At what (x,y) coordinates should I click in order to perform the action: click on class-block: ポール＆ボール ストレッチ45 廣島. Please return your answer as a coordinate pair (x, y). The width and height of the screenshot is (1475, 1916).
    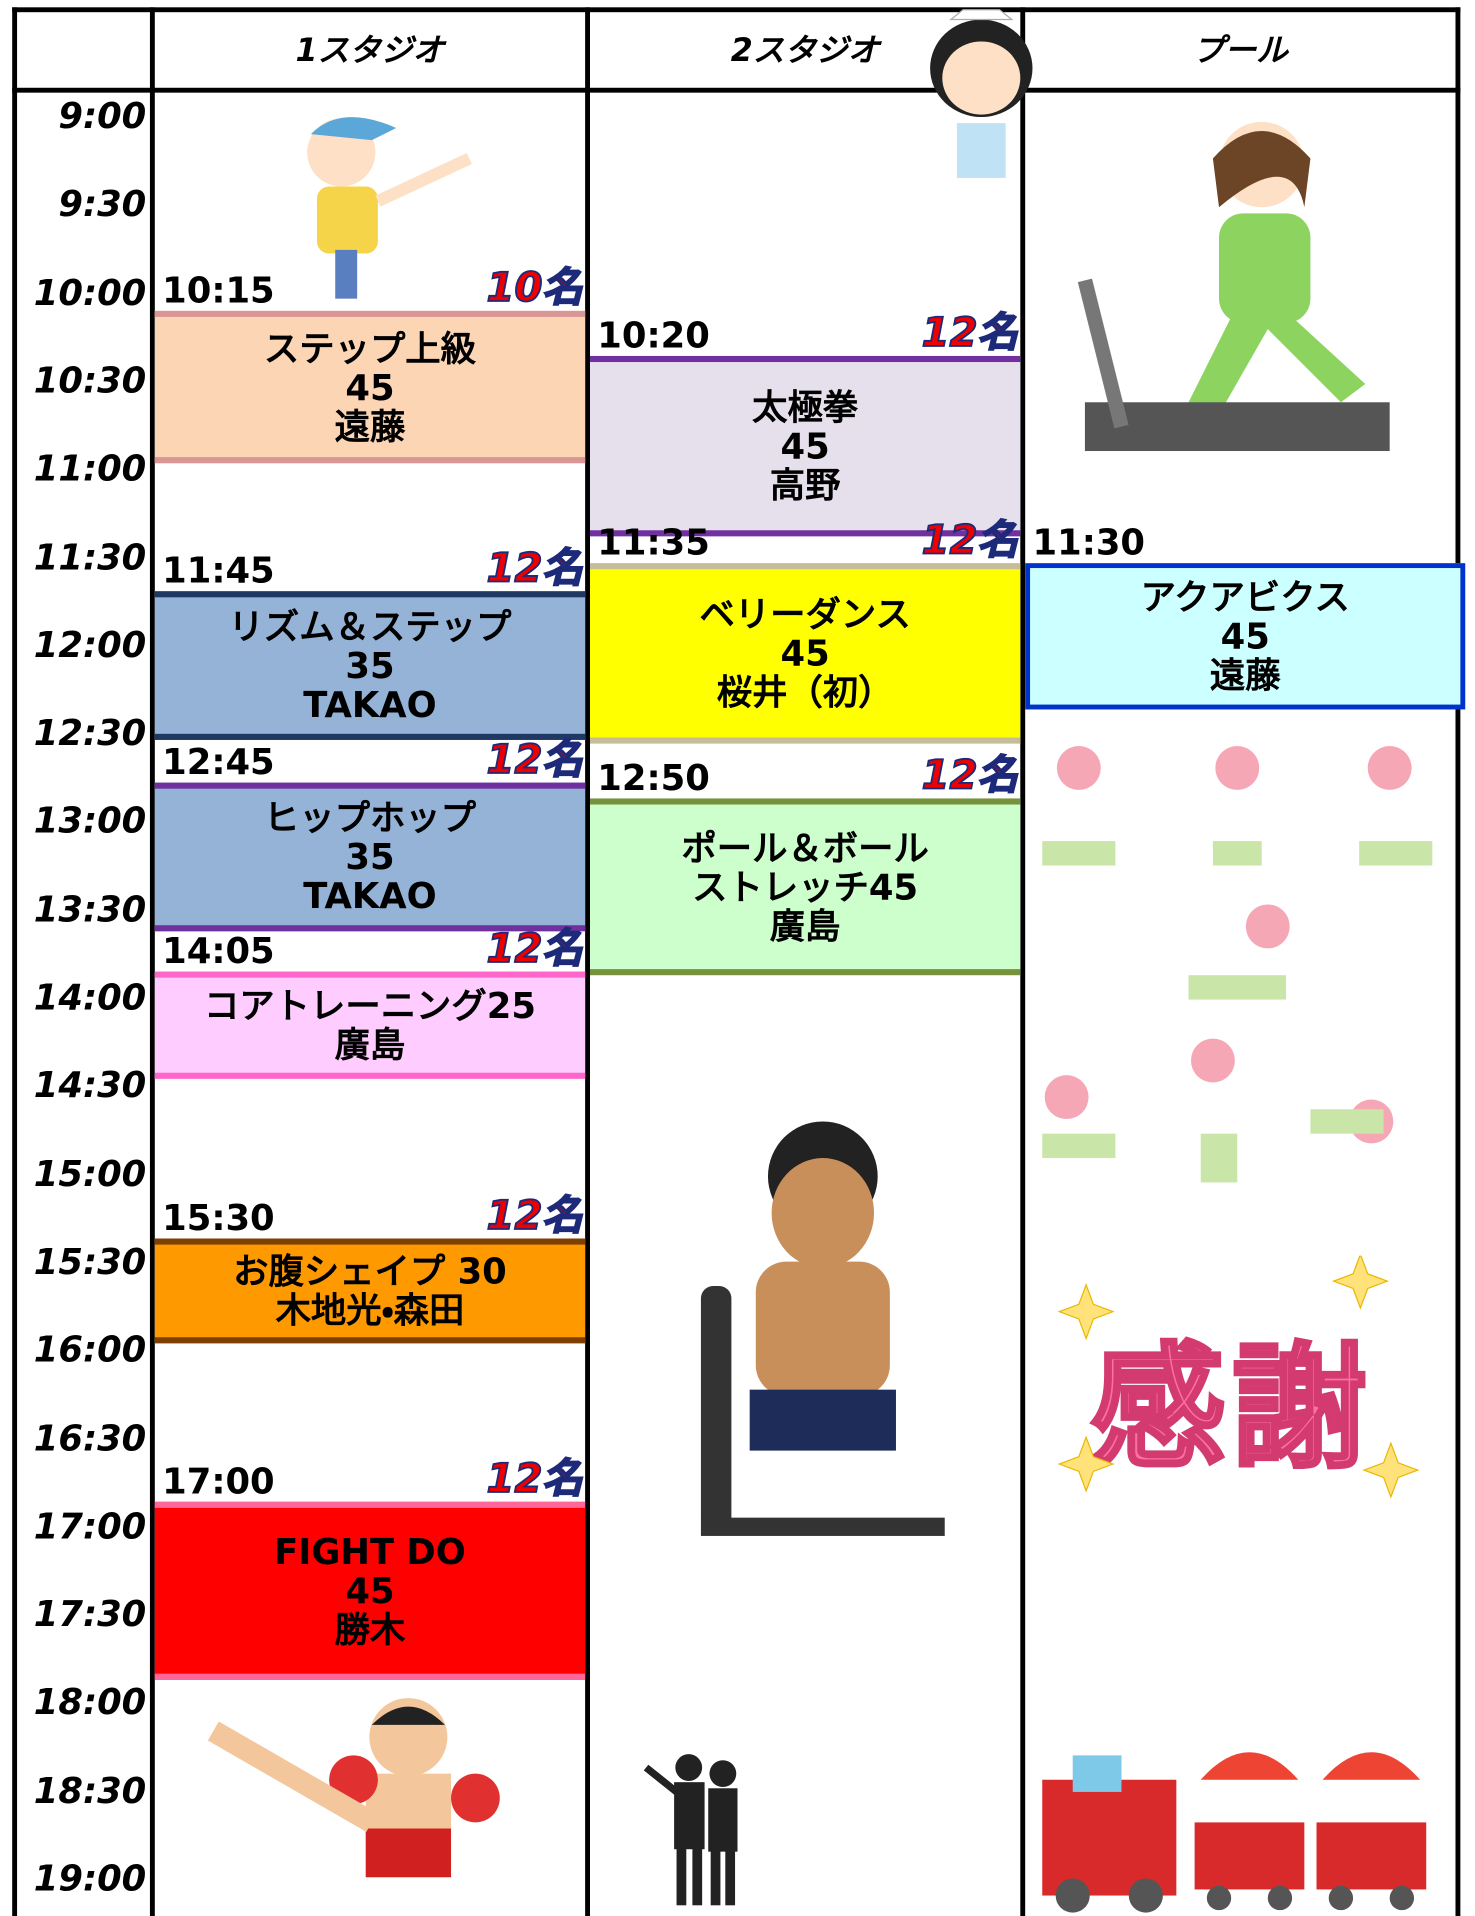
    Looking at the image, I should click on (805, 887).